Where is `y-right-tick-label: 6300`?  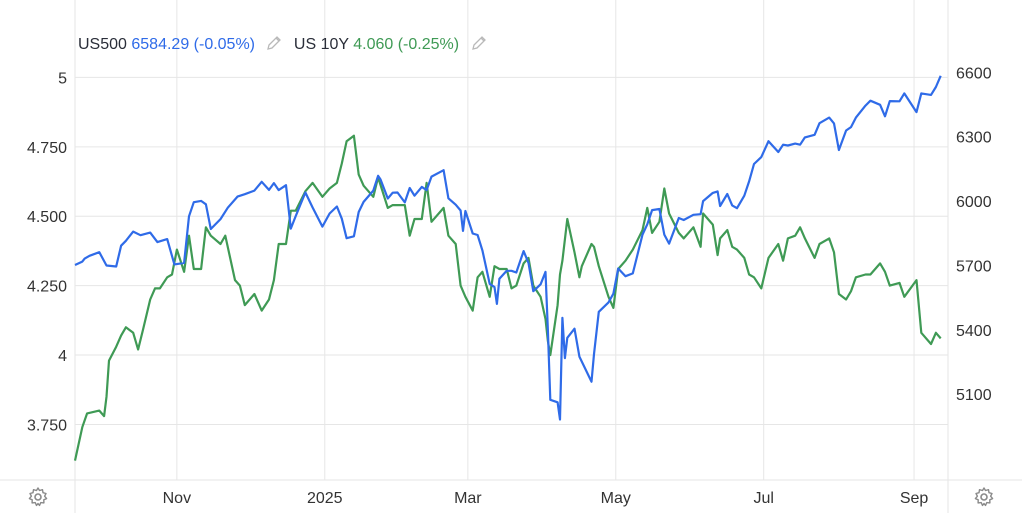 y-right-tick-label: 6300 is located at coordinates (974, 138).